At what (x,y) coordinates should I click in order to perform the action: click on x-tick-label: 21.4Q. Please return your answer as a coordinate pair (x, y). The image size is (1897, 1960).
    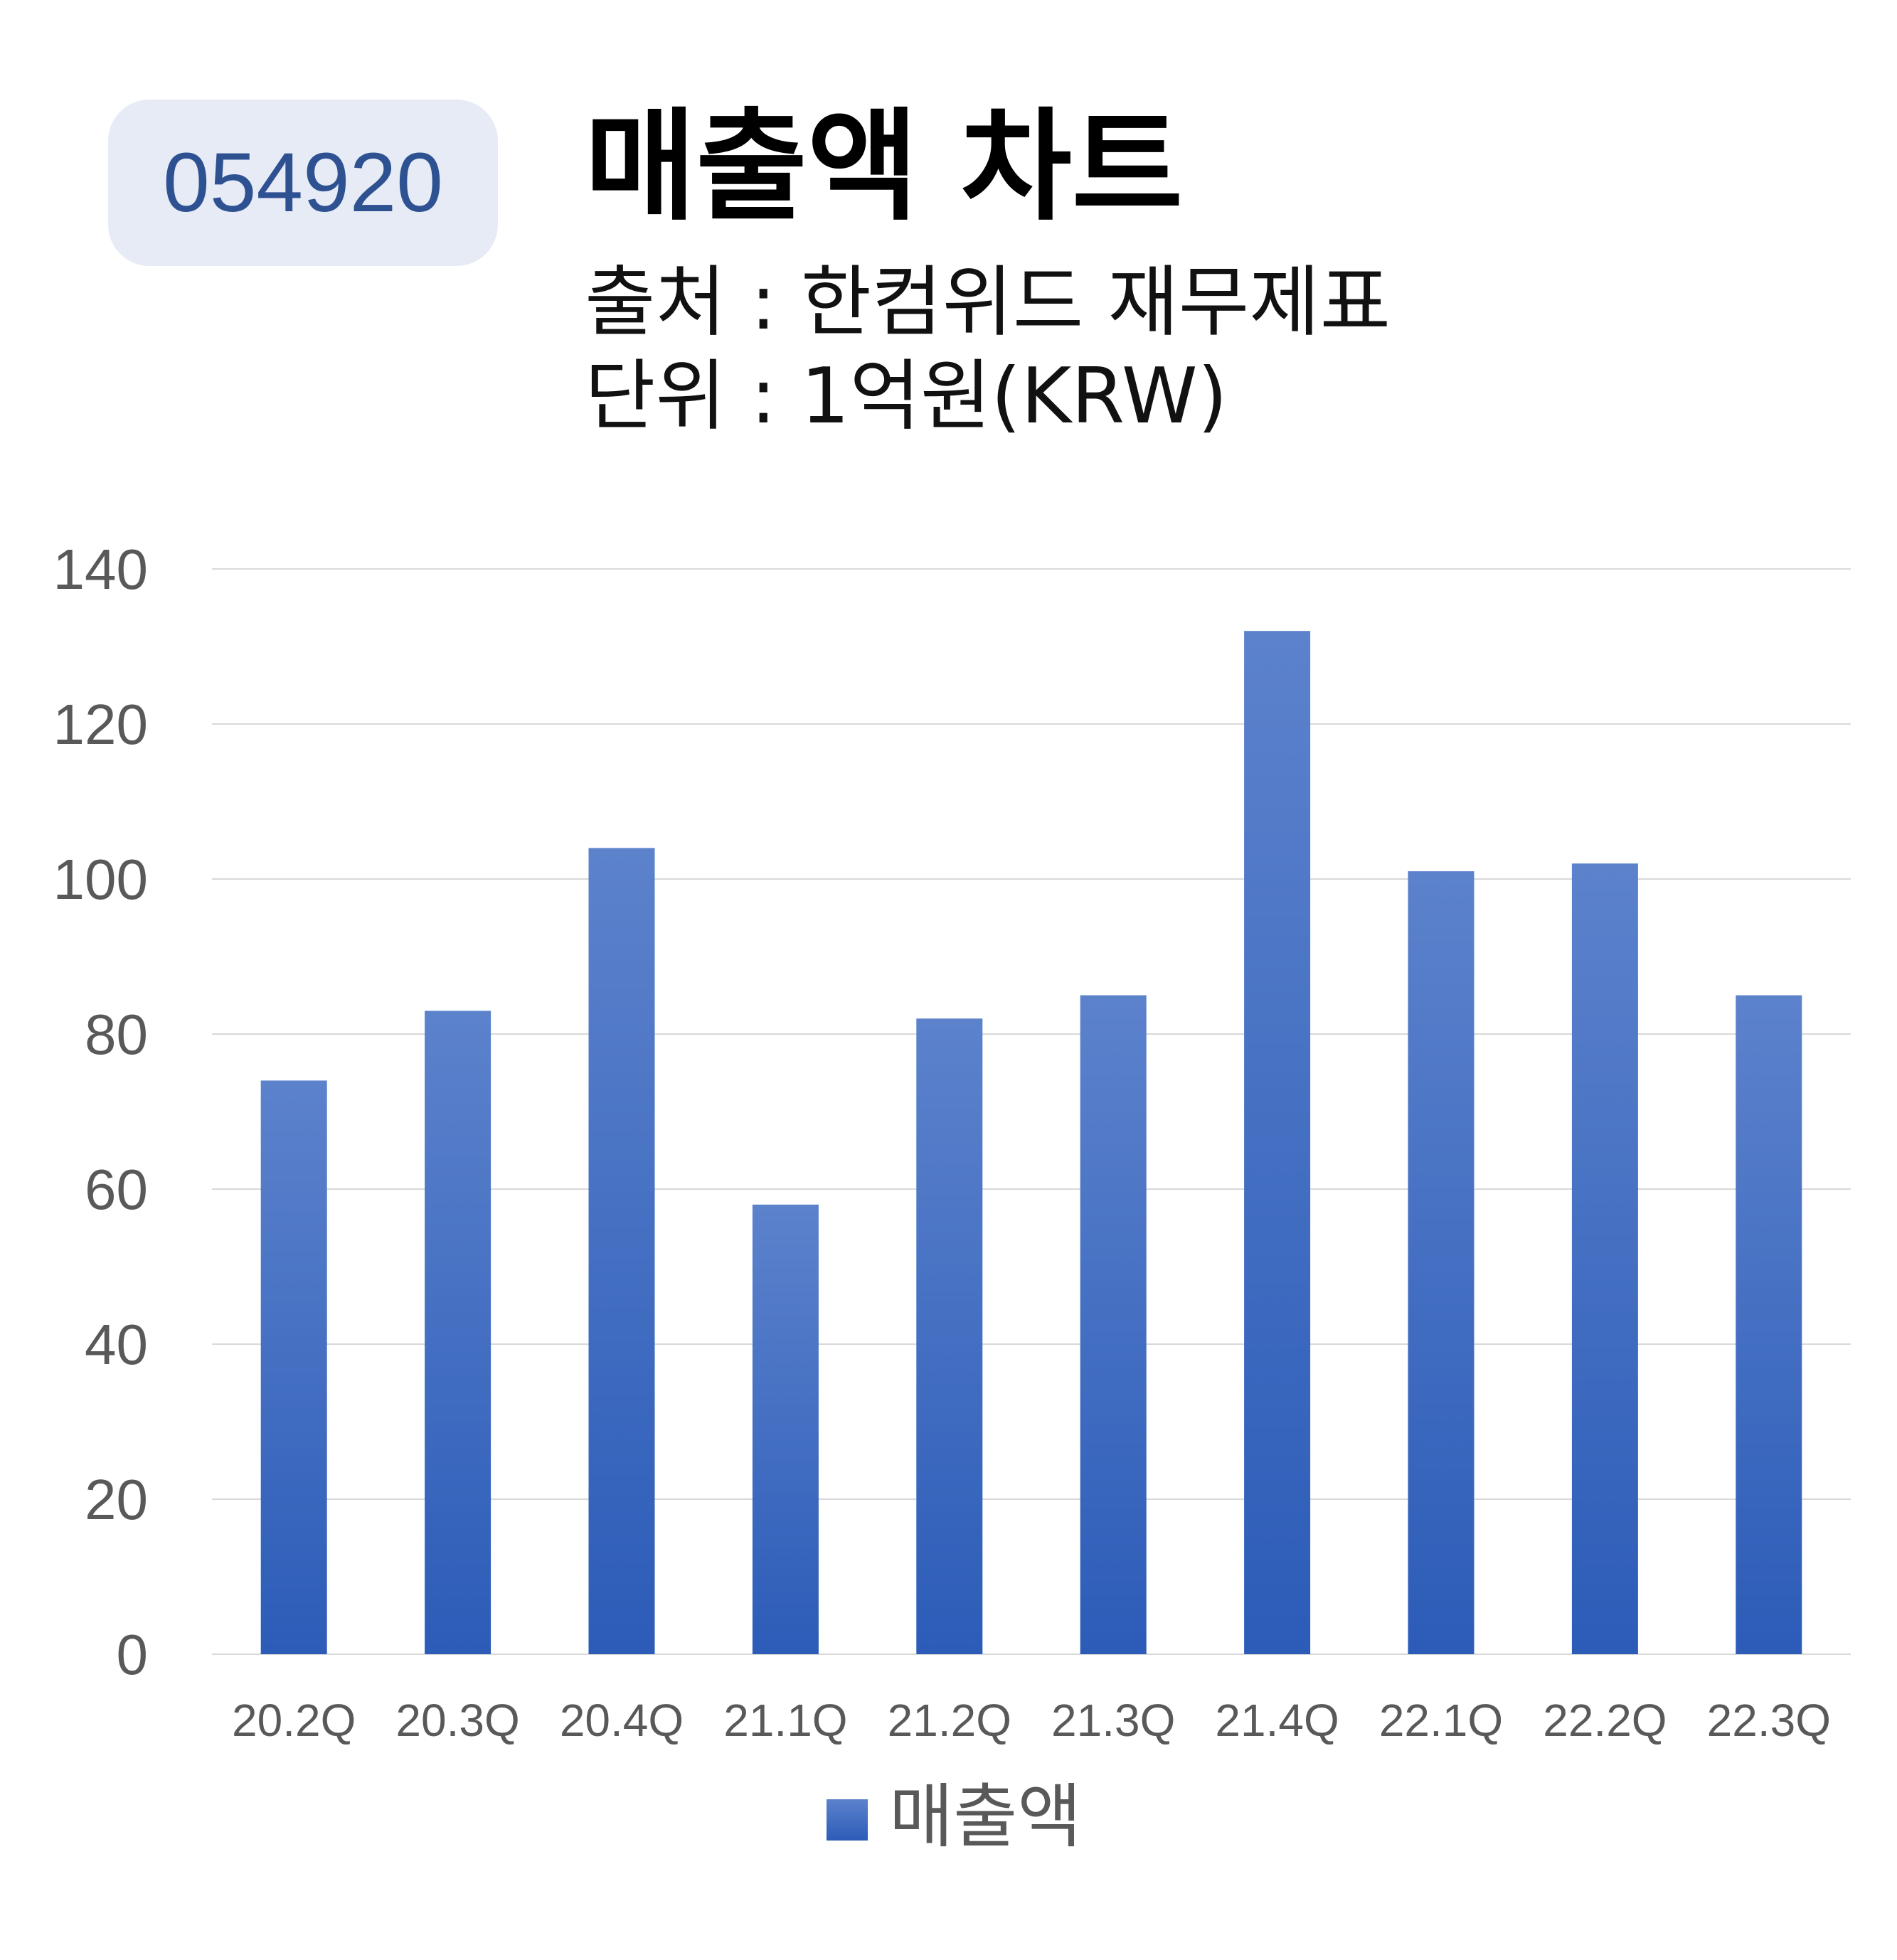
    Looking at the image, I should click on (1277, 1720).